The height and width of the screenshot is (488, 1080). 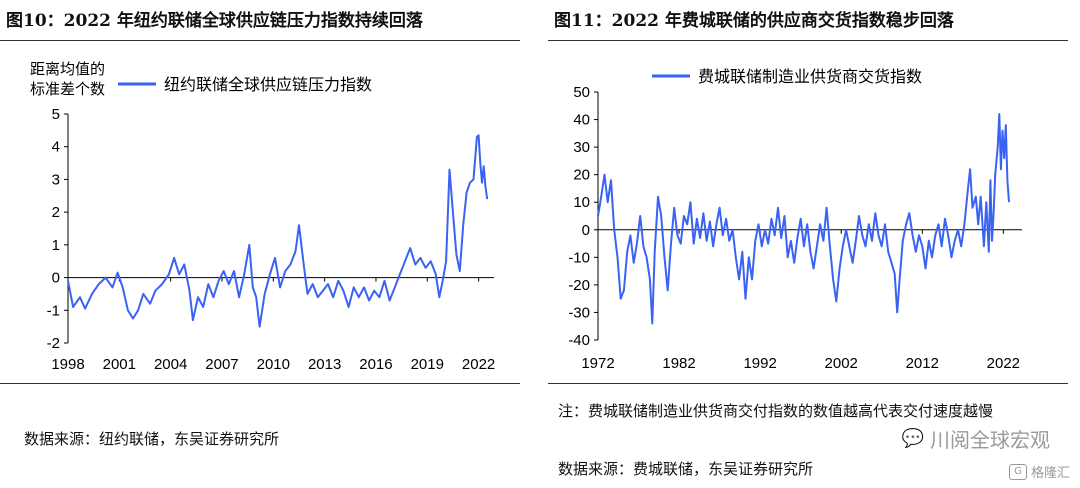 What do you see at coordinates (56, 114) in the screenshot?
I see `y-tick-label: 5` at bounding box center [56, 114].